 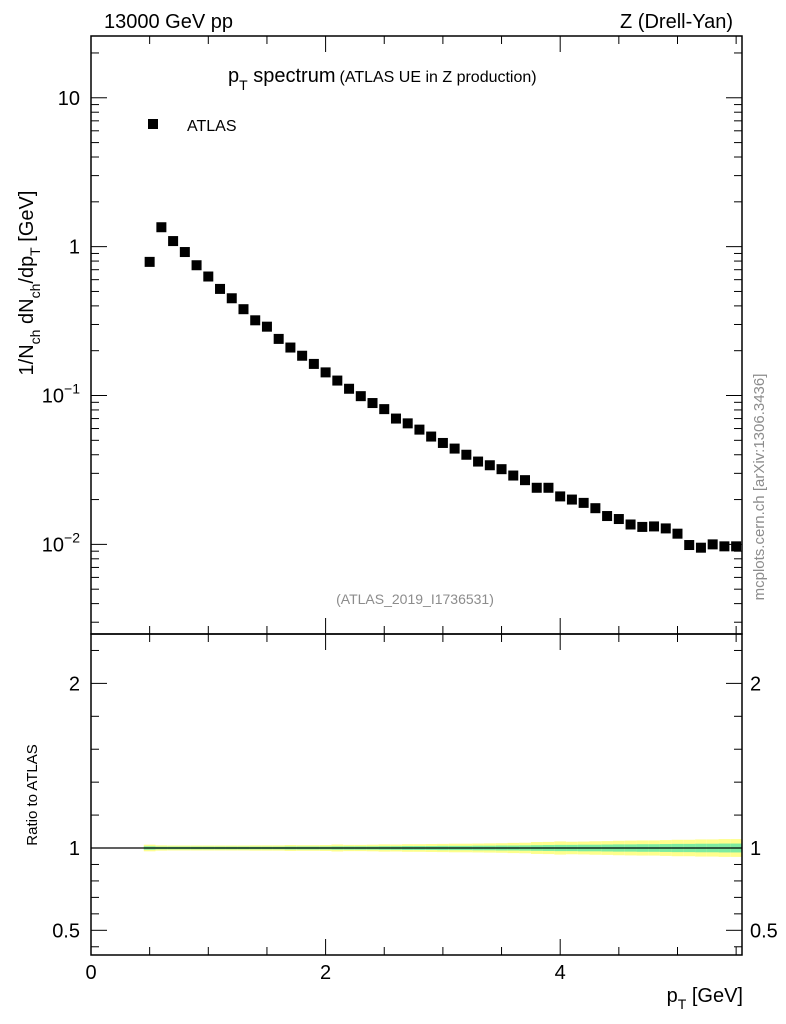 I want to click on legend-marker, so click(x=153, y=124).